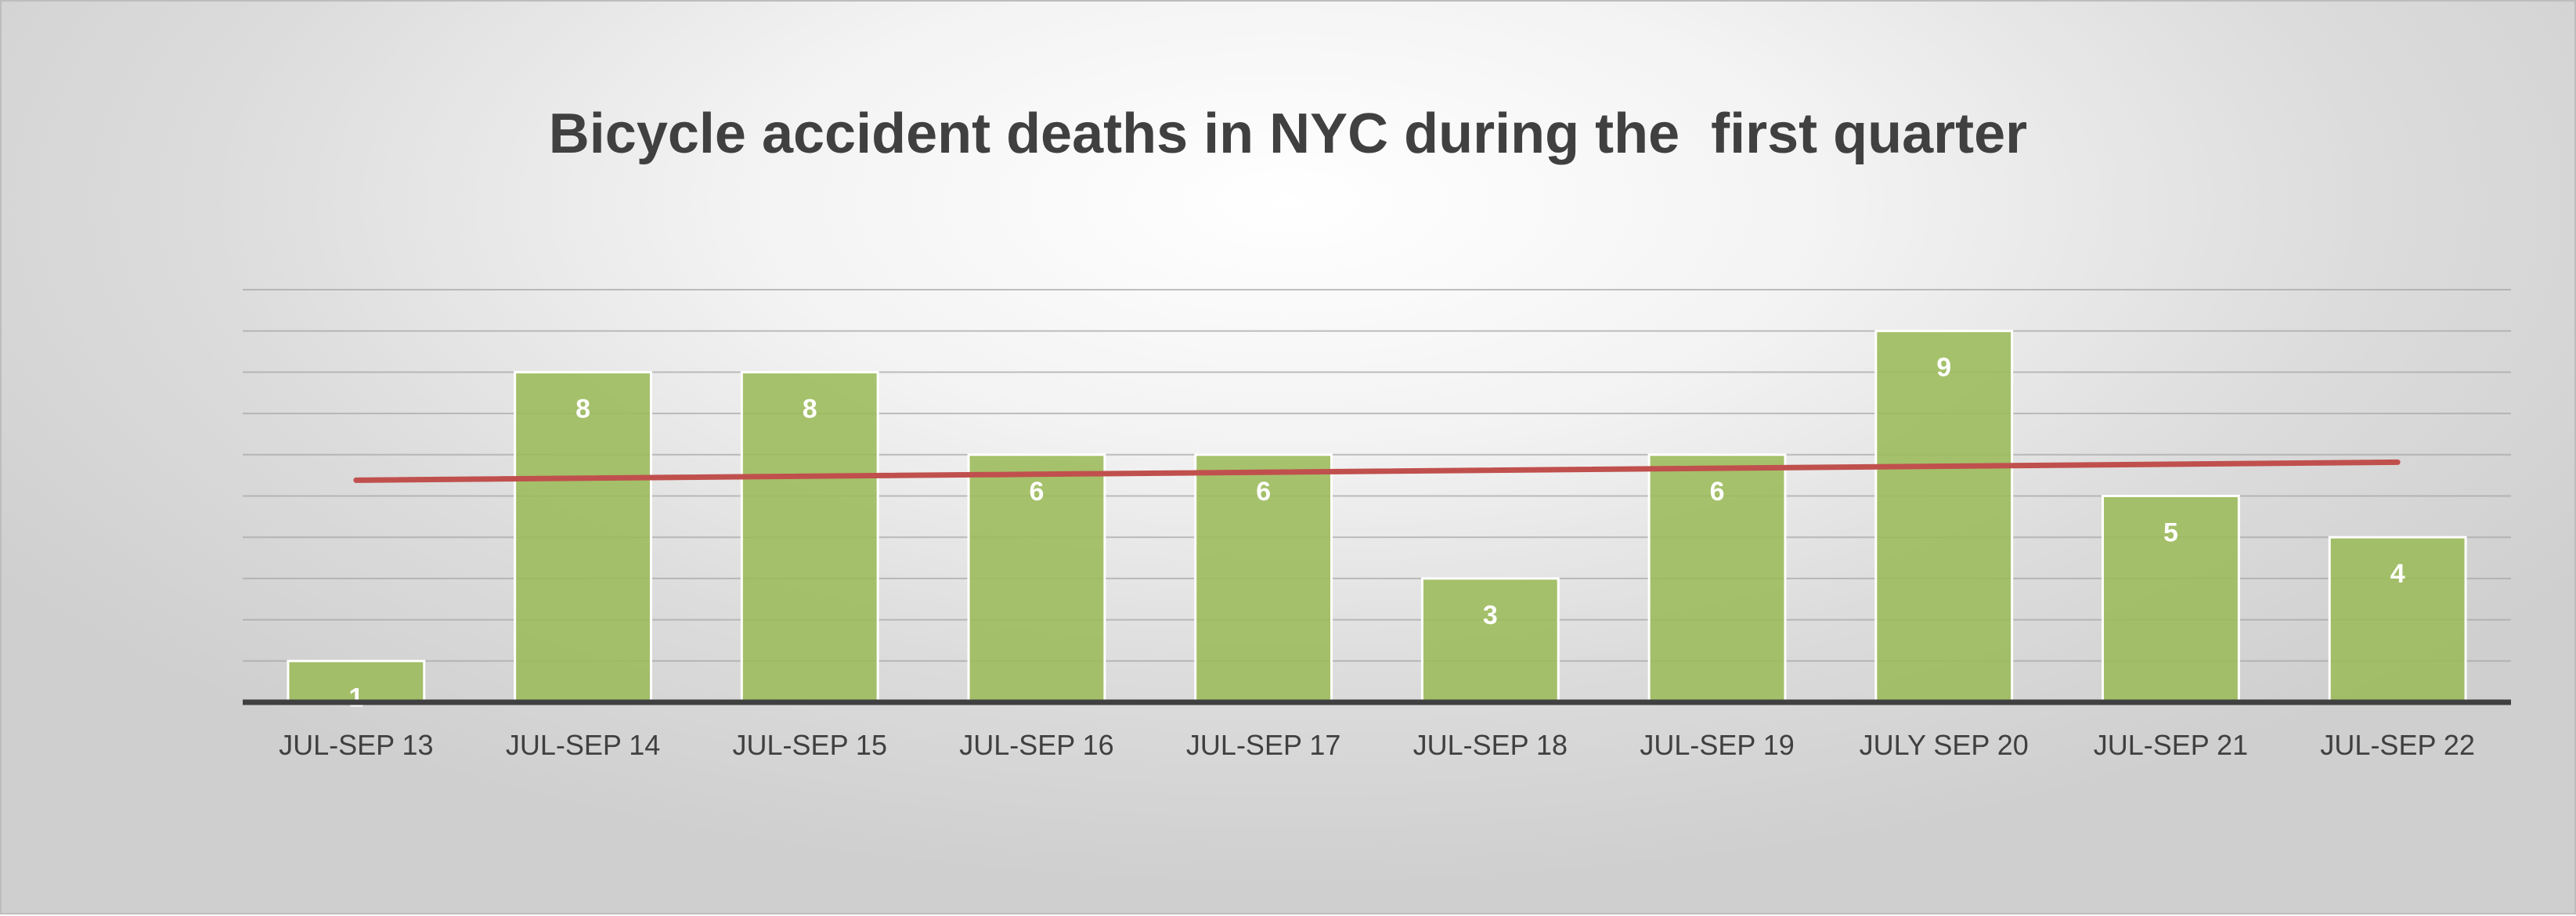 The height and width of the screenshot is (916, 2576). What do you see at coordinates (356, 745) in the screenshot?
I see `x-tick-label: JUL-SEP 13` at bounding box center [356, 745].